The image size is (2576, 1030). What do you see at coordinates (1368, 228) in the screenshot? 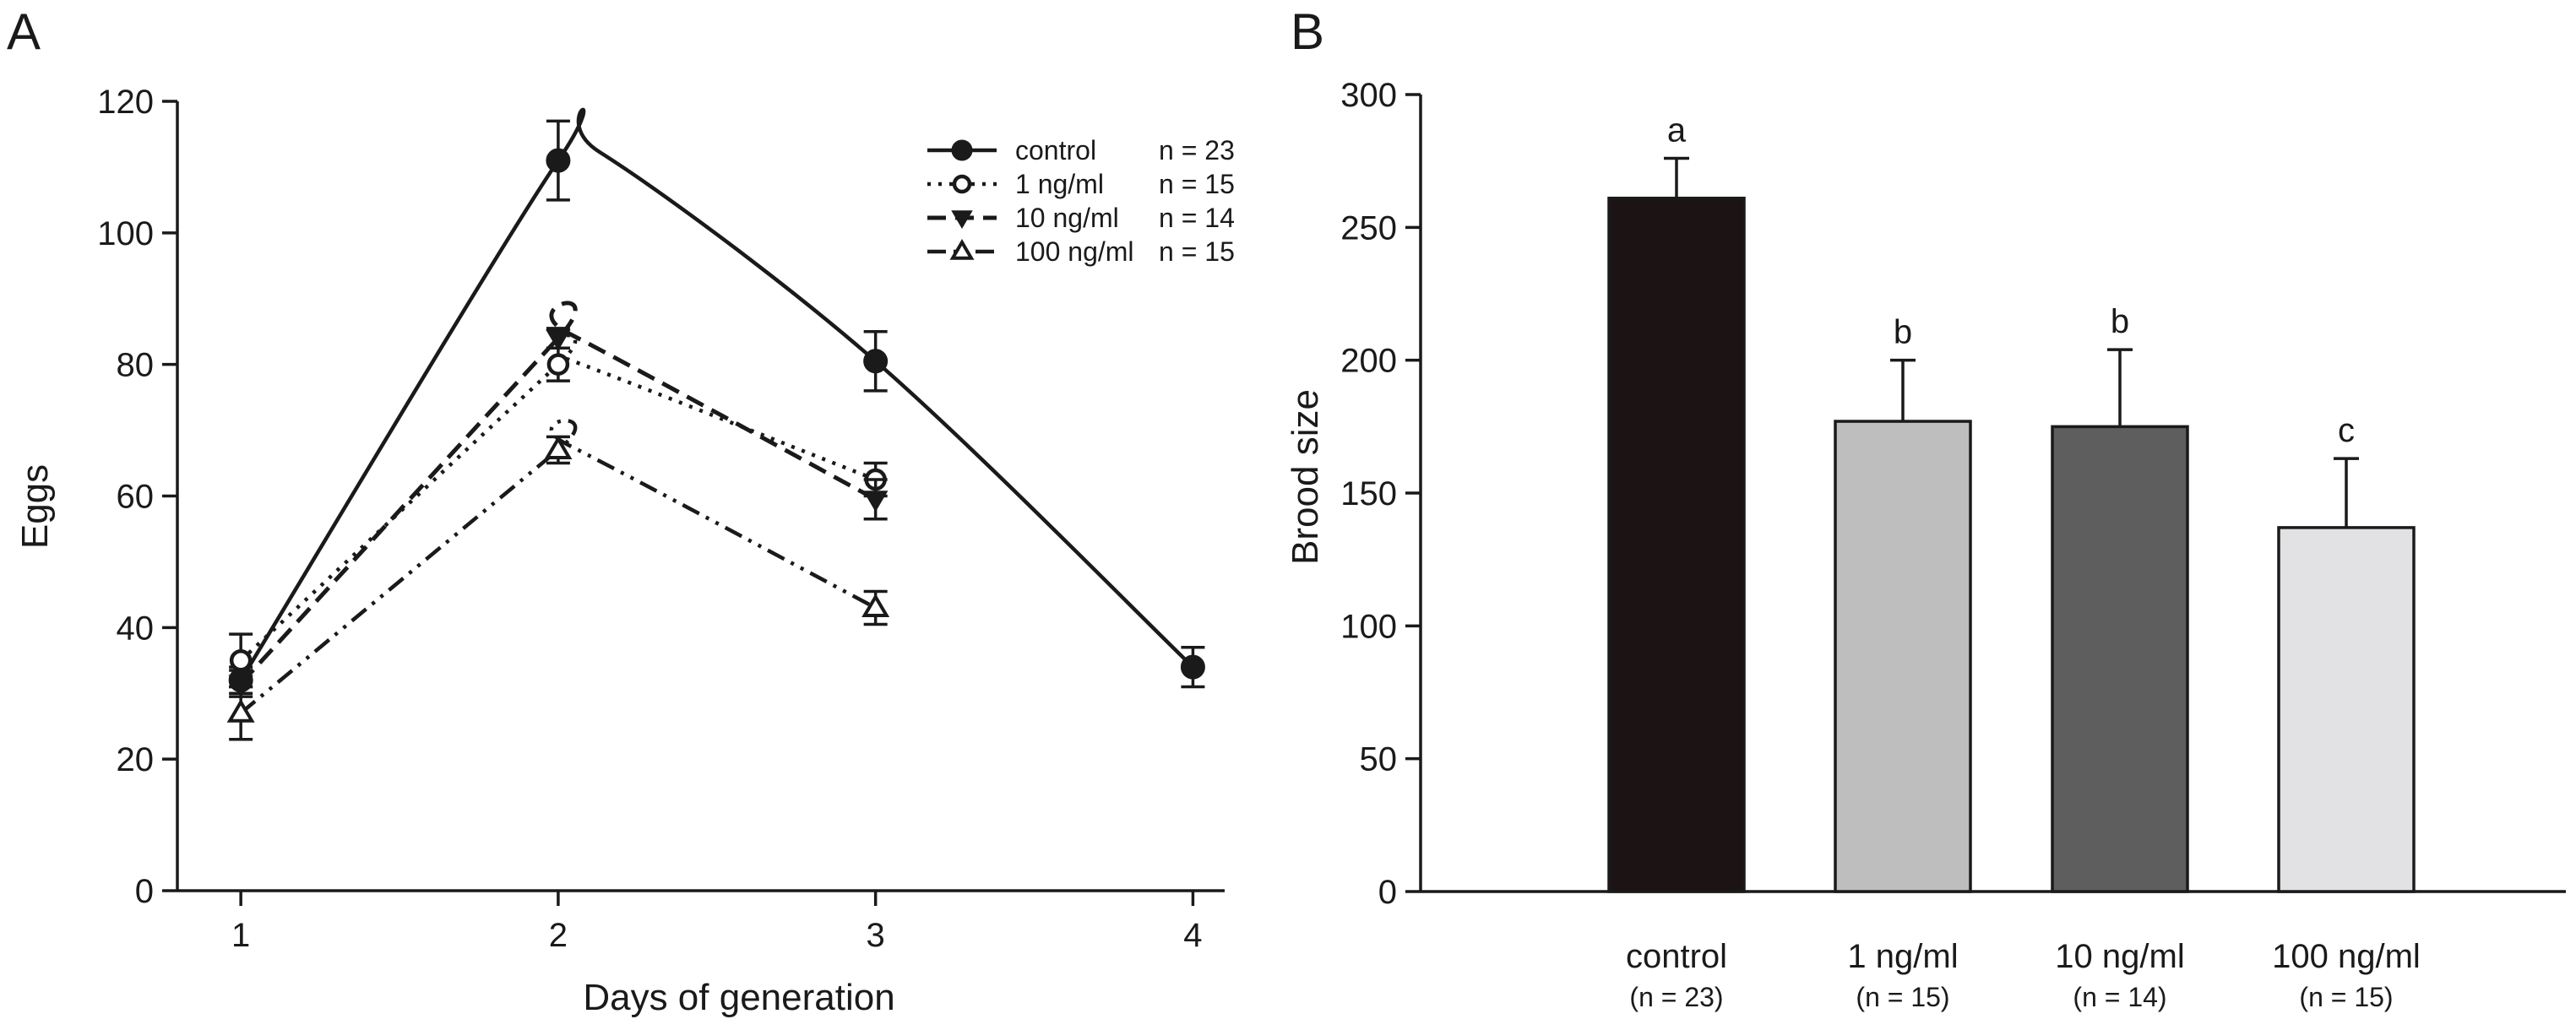
I see `panel-b-y-tick-label: 250` at bounding box center [1368, 228].